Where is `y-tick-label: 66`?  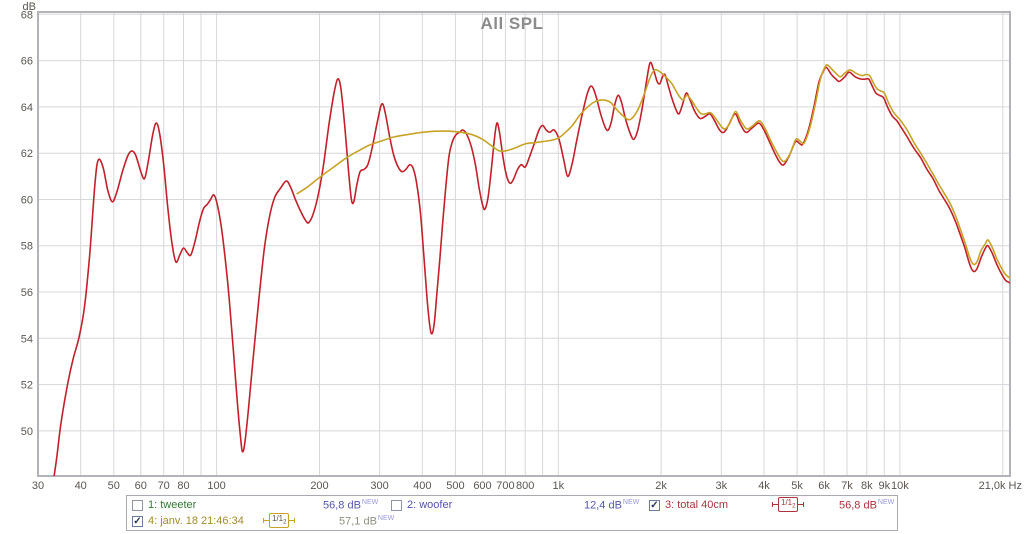 y-tick-label: 66 is located at coordinates (27, 62).